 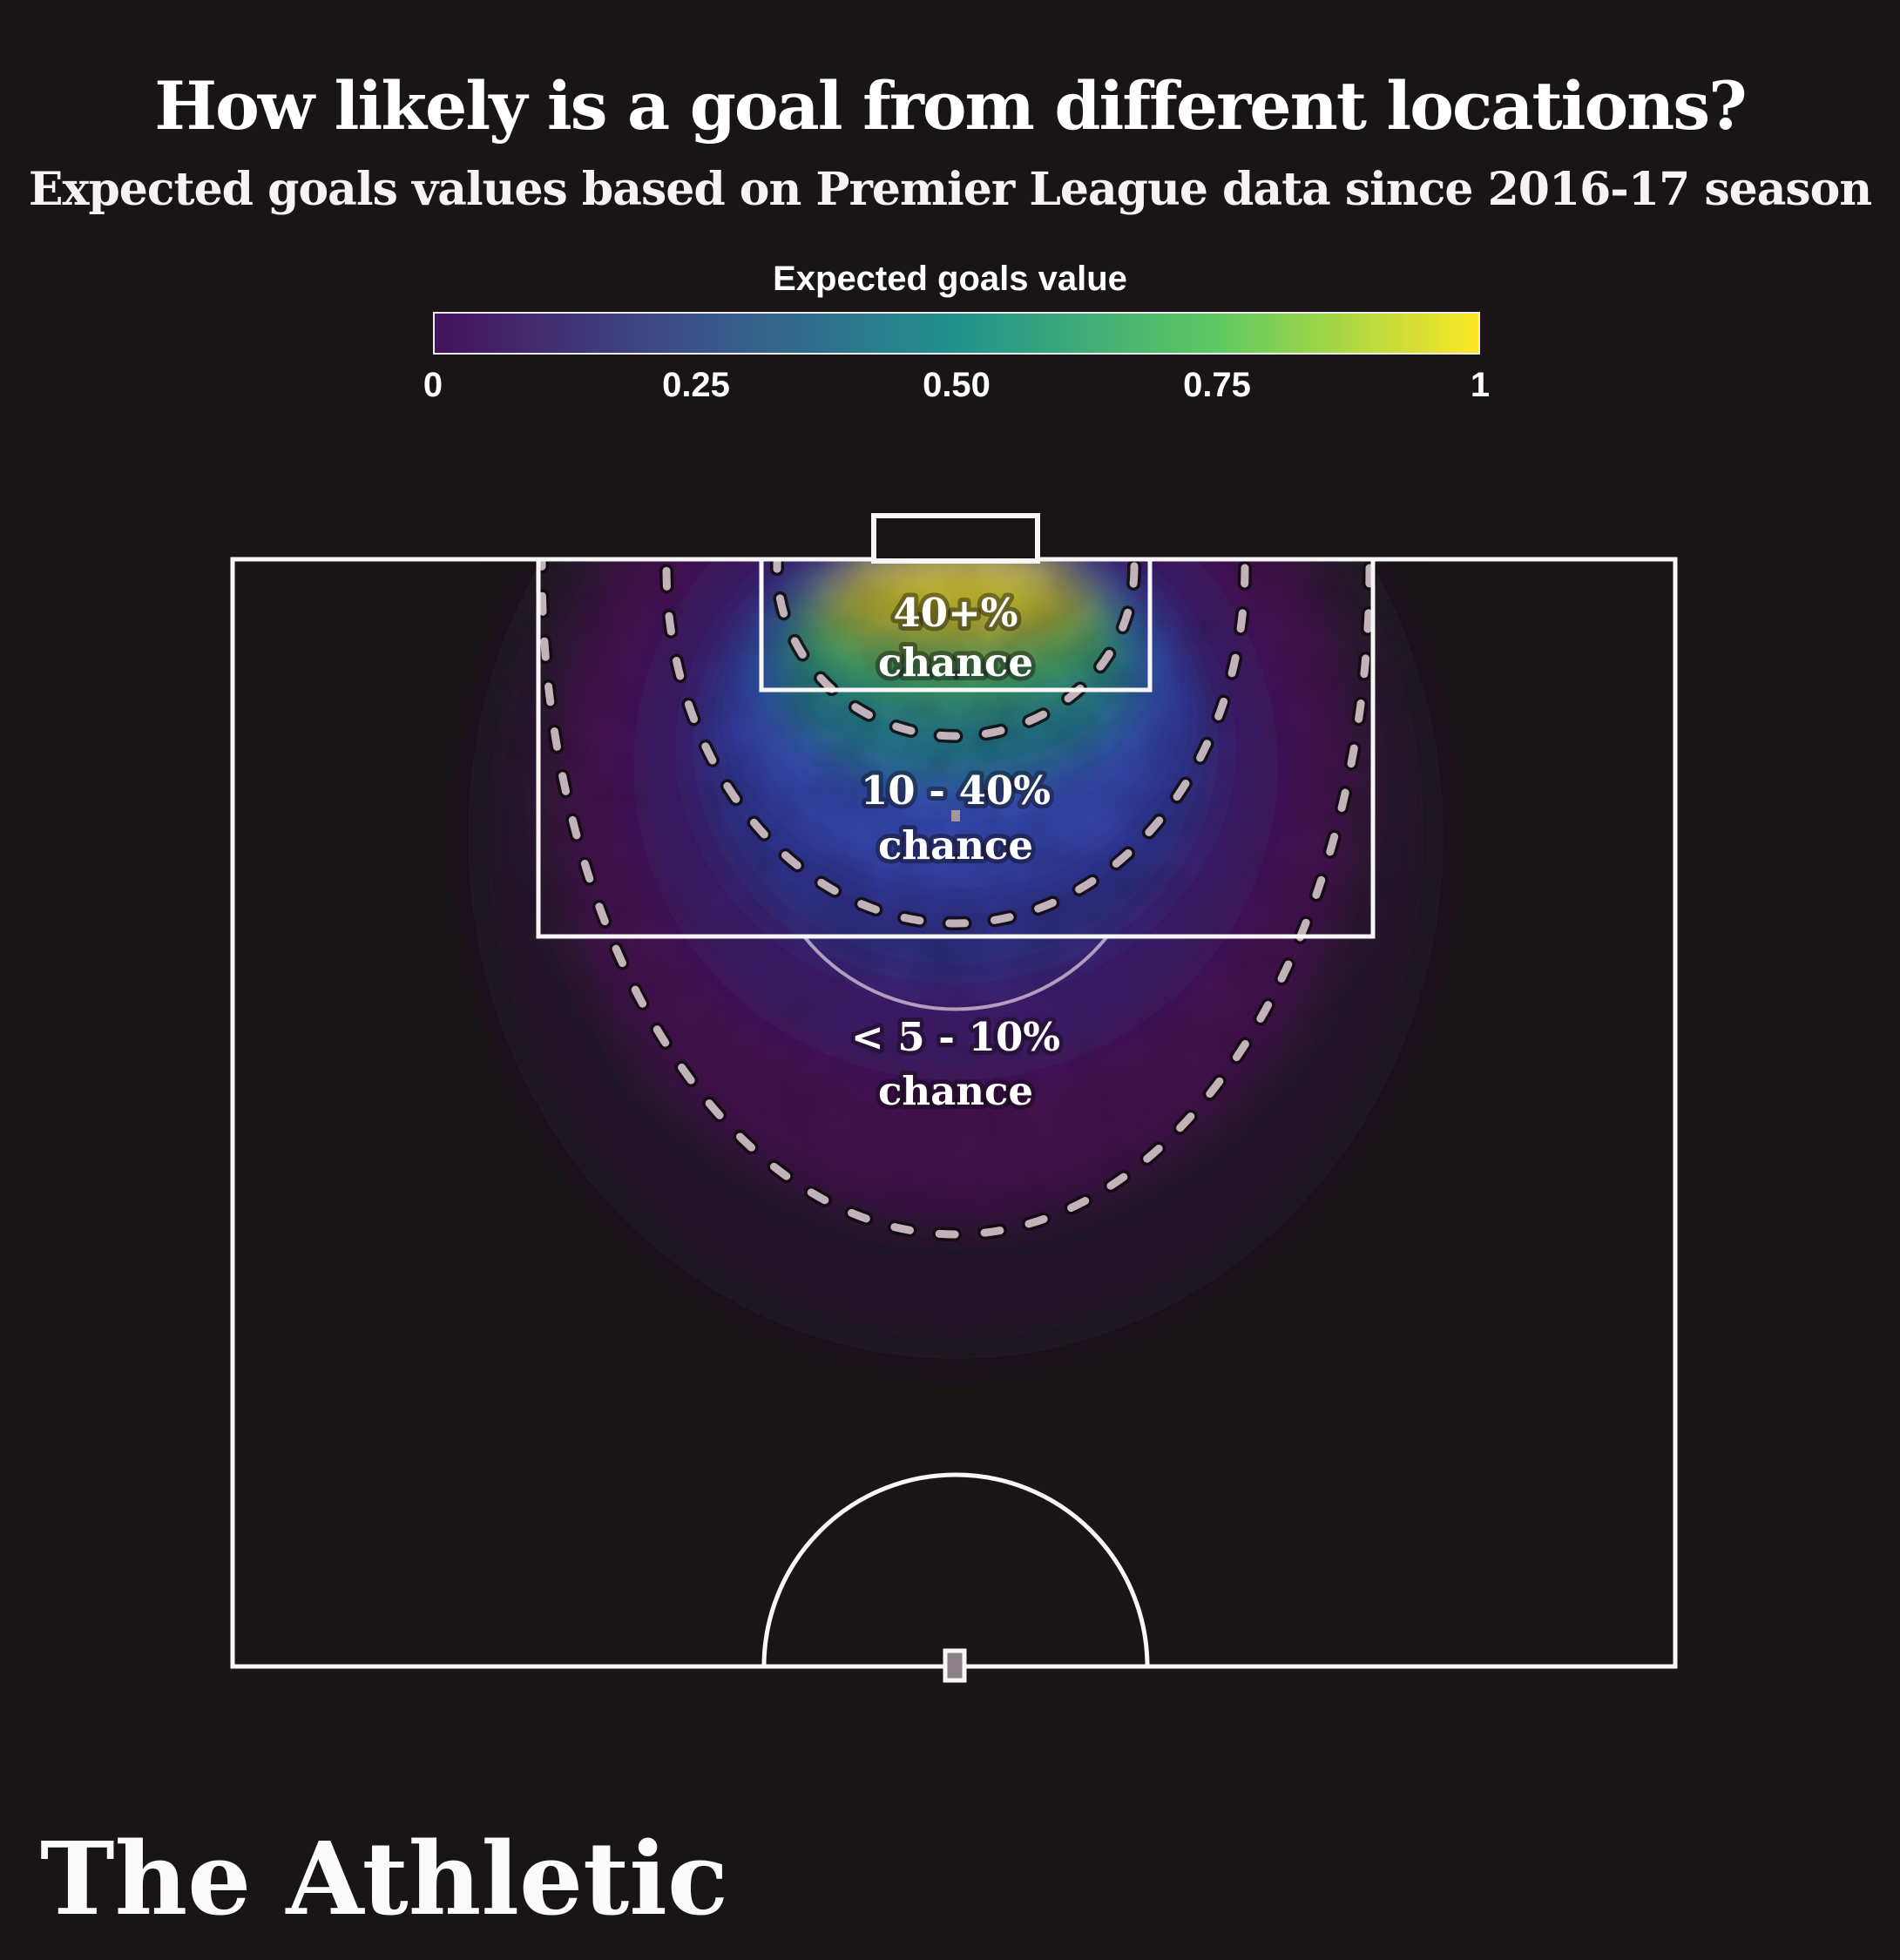 I want to click on zone-label-10-40: 10 - 40% chance, so click(x=956, y=818).